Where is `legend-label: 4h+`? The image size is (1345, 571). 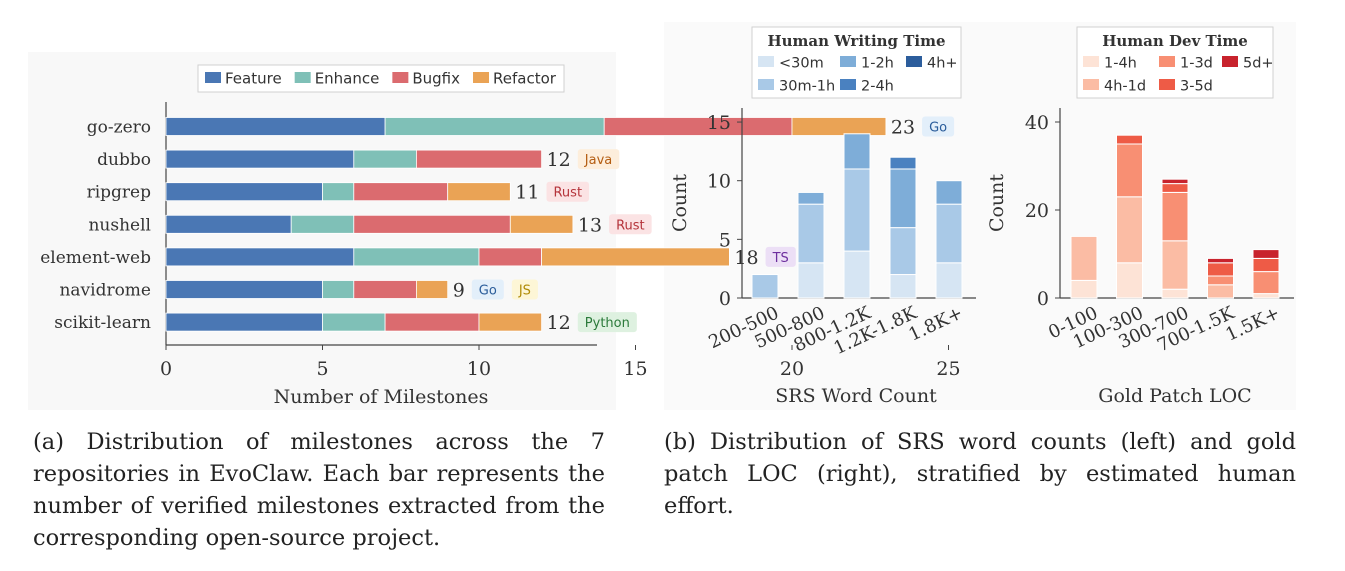
legend-label: 4h+ is located at coordinates (942, 64).